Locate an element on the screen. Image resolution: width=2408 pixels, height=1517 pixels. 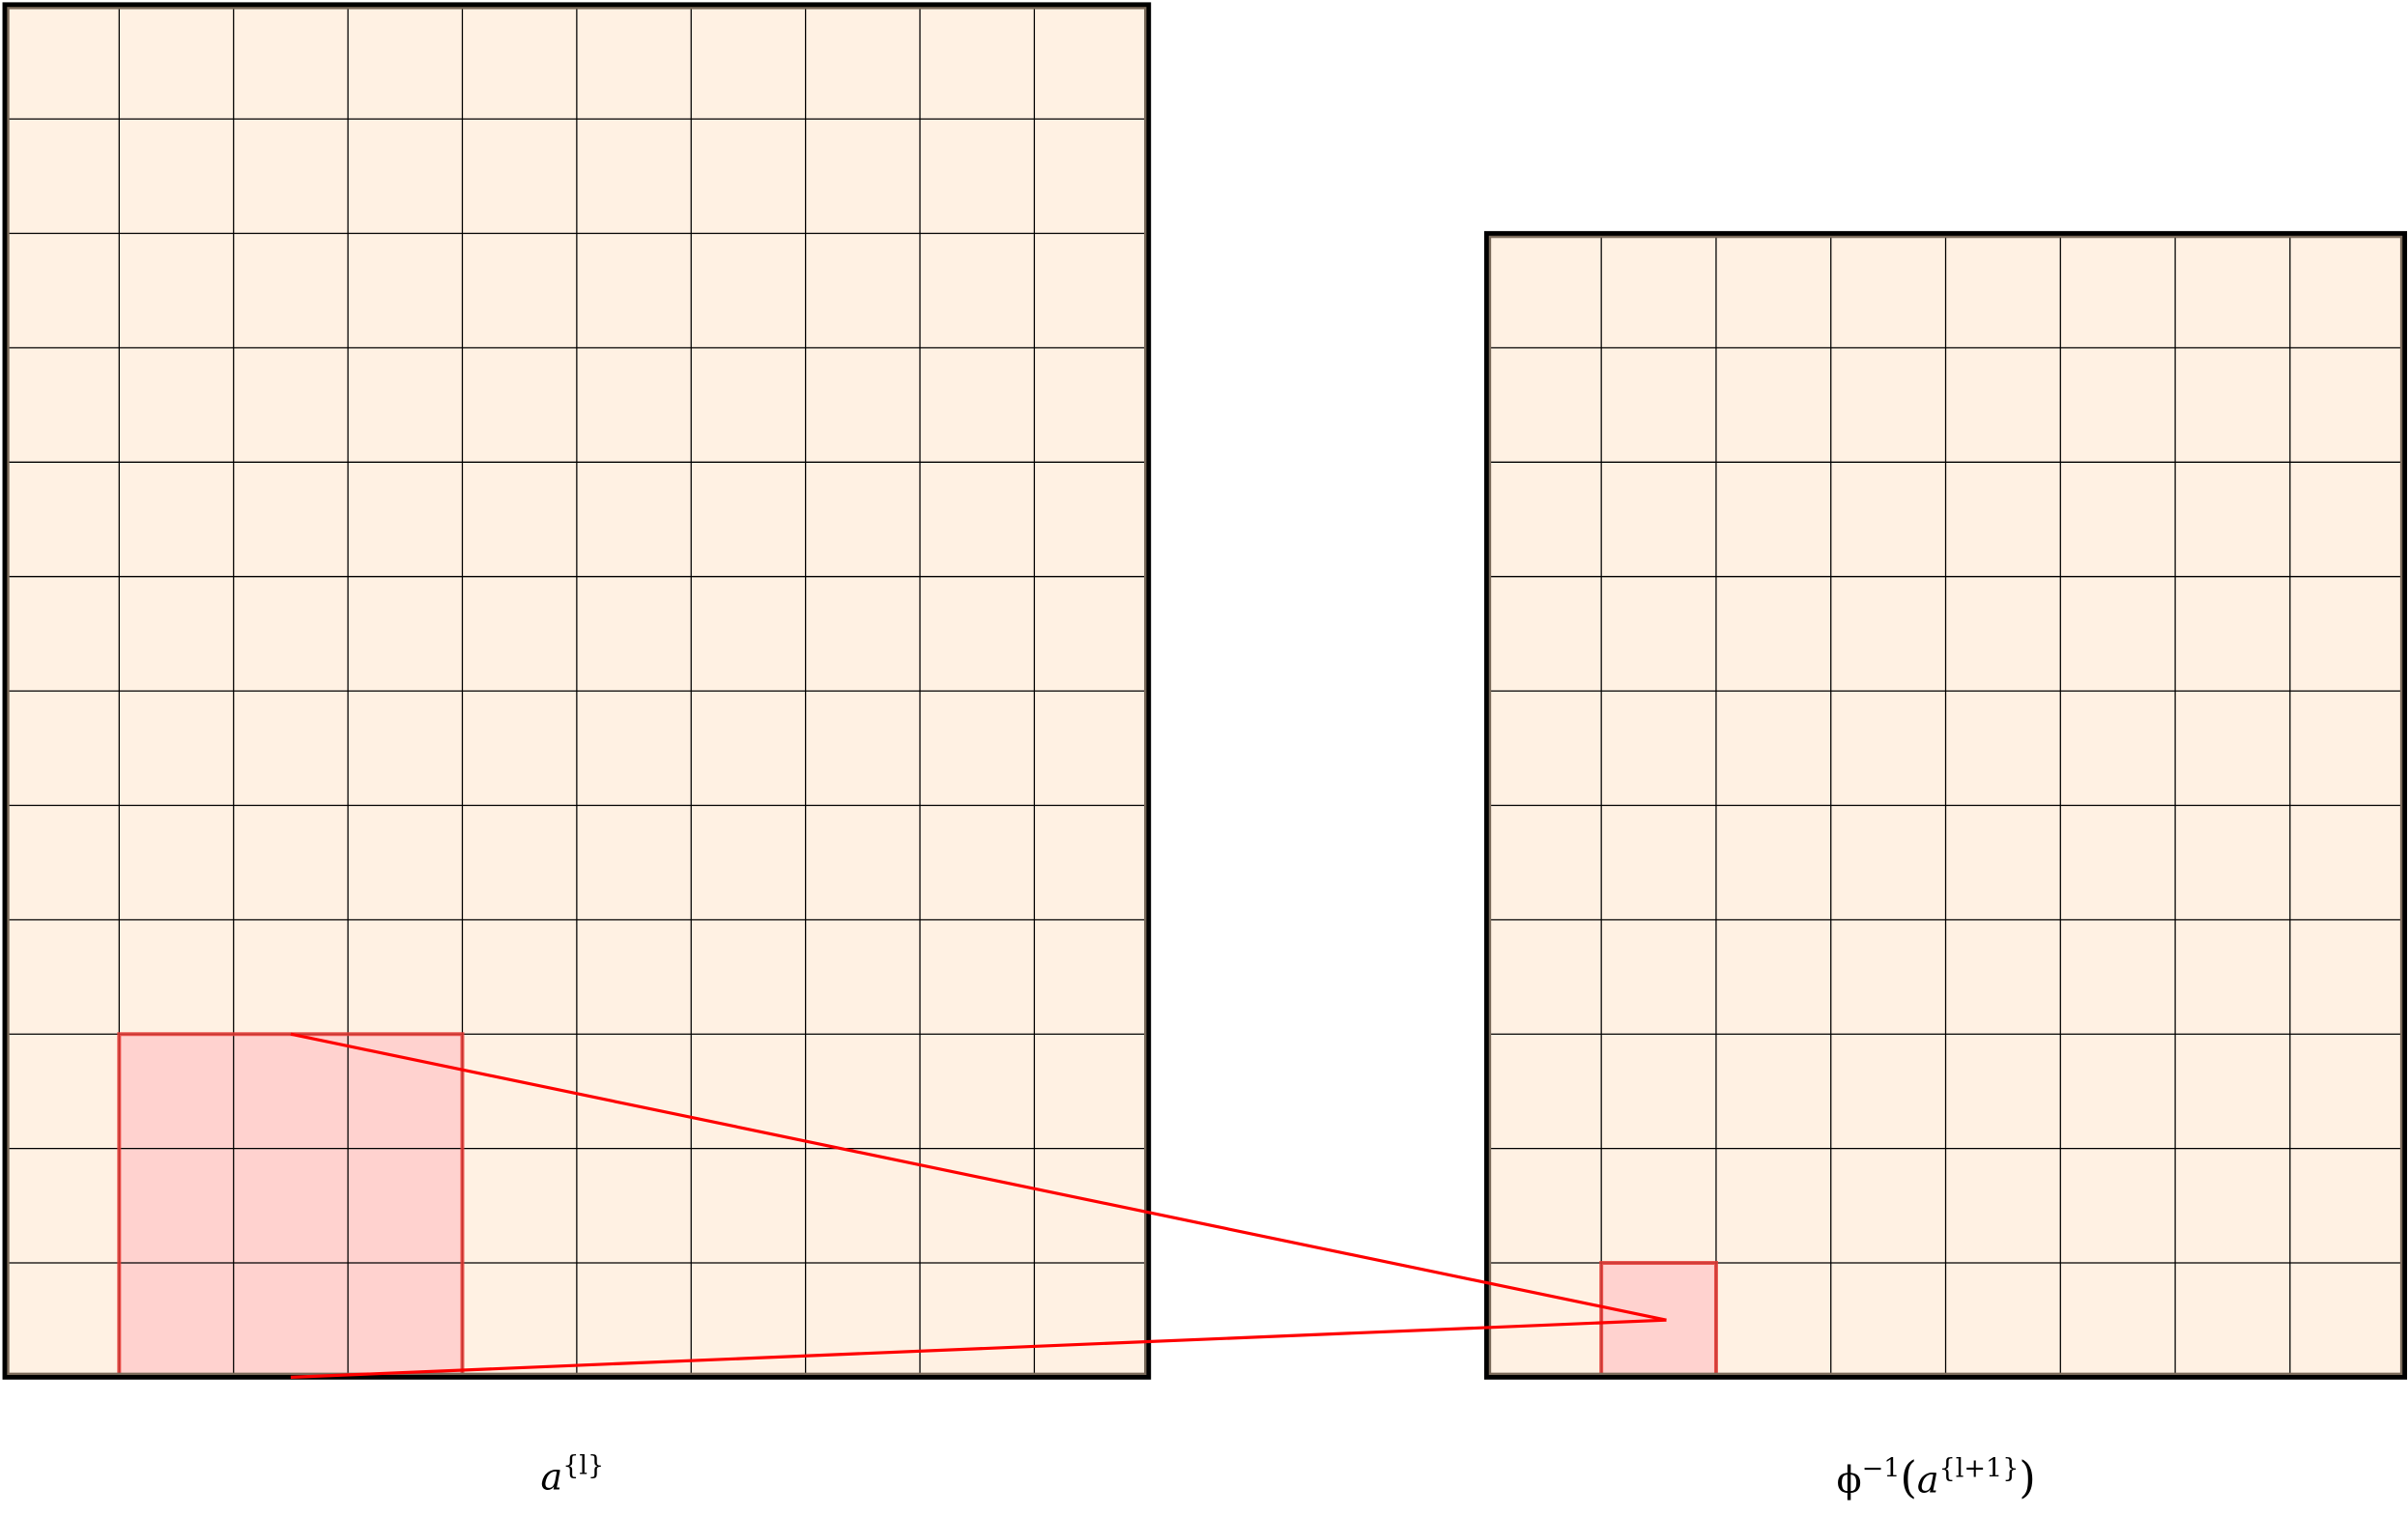
right-label: ϕ−1(a{l+1}) is located at coordinates (1937, 1478).